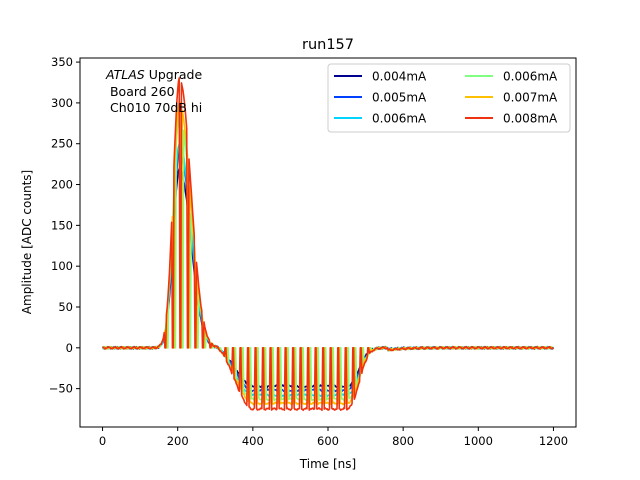 The image size is (640, 480). I want to click on y-tick-label: 350, so click(62, 62).